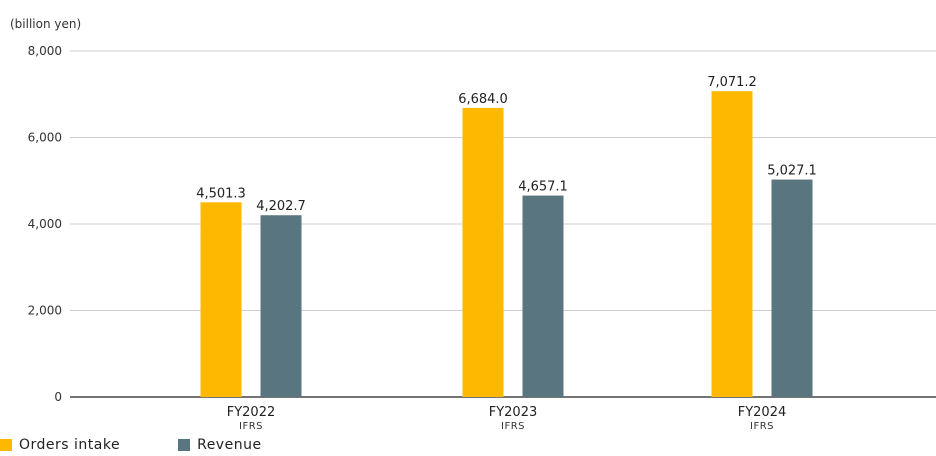  Describe the element at coordinates (762, 412) in the screenshot. I see `x-tick-label: FY2024` at that location.